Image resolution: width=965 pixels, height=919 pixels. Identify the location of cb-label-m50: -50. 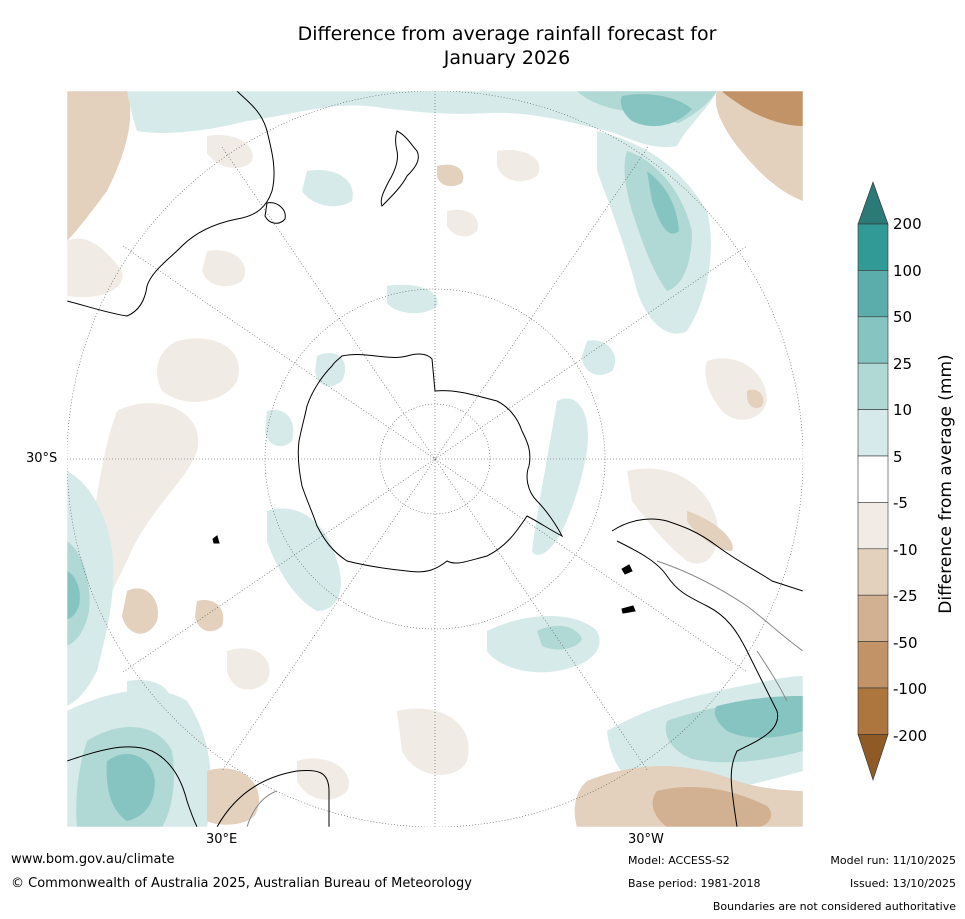
(905, 643).